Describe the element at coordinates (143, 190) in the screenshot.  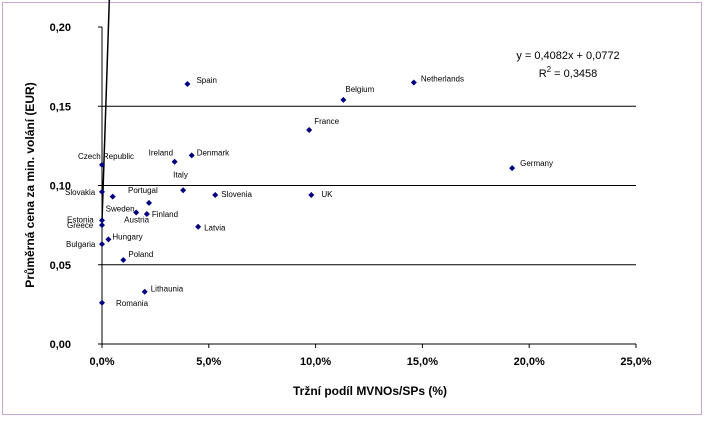
I see `point-label: Portugal` at that location.